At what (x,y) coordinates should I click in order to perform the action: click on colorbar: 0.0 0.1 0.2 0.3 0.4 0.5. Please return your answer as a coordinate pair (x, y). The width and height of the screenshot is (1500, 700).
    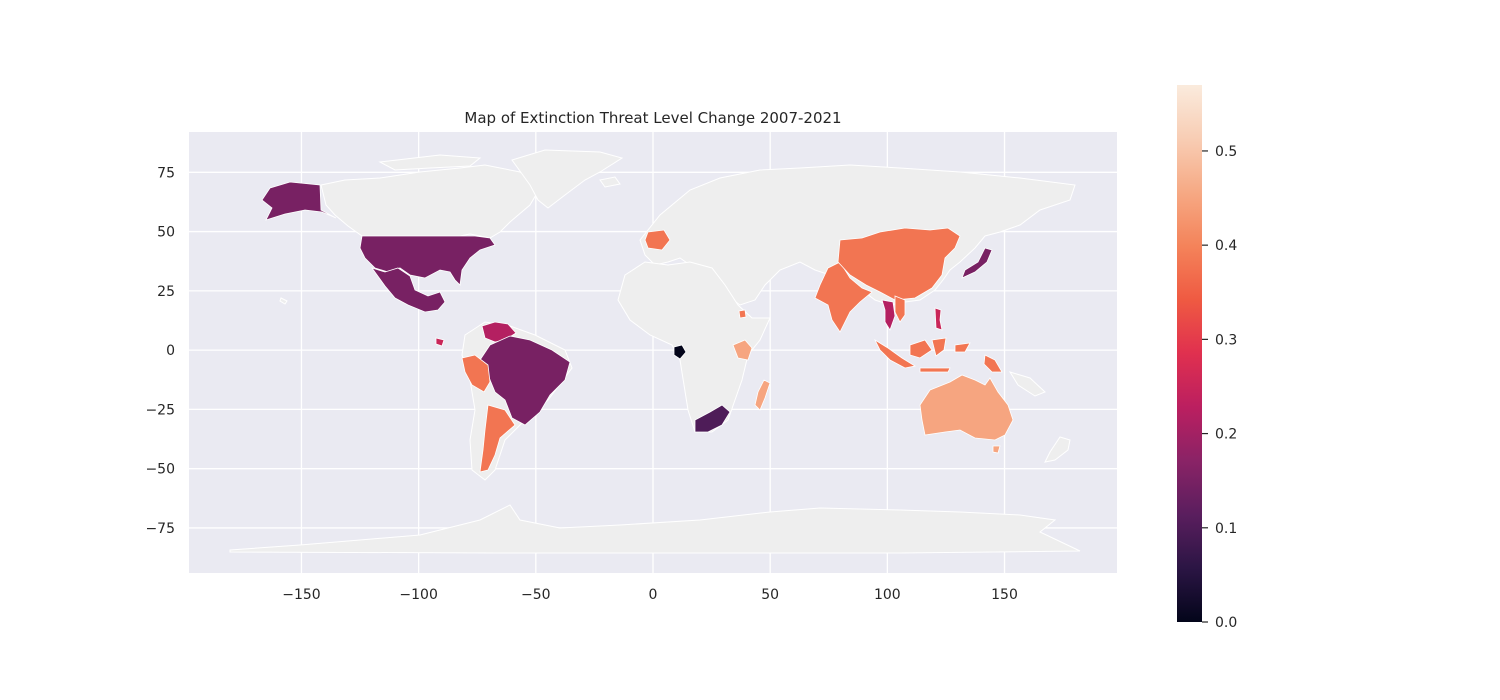
    Looking at the image, I should click on (1207, 358).